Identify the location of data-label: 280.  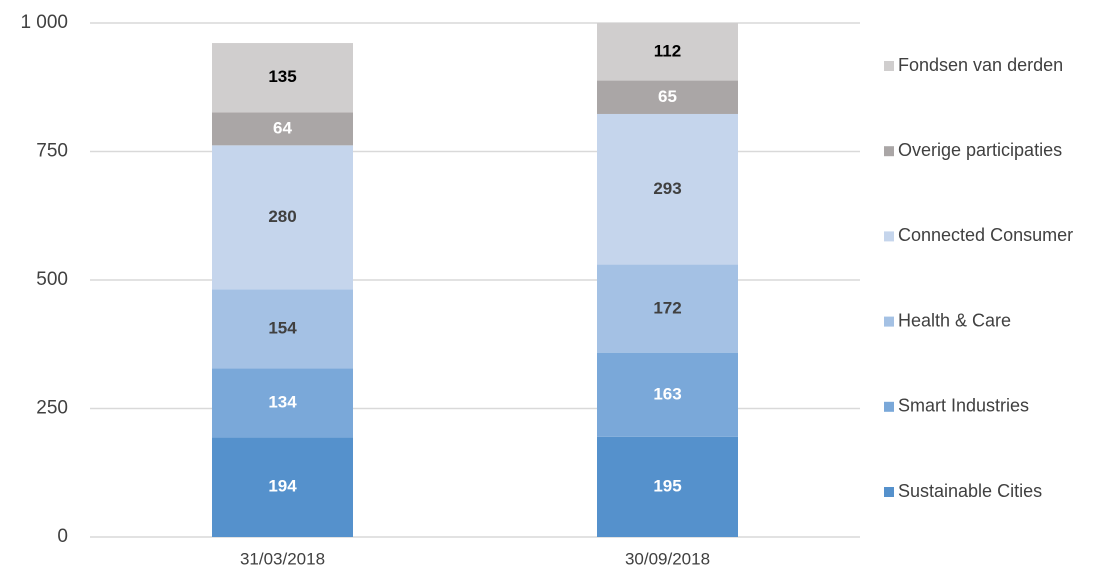
(282, 216).